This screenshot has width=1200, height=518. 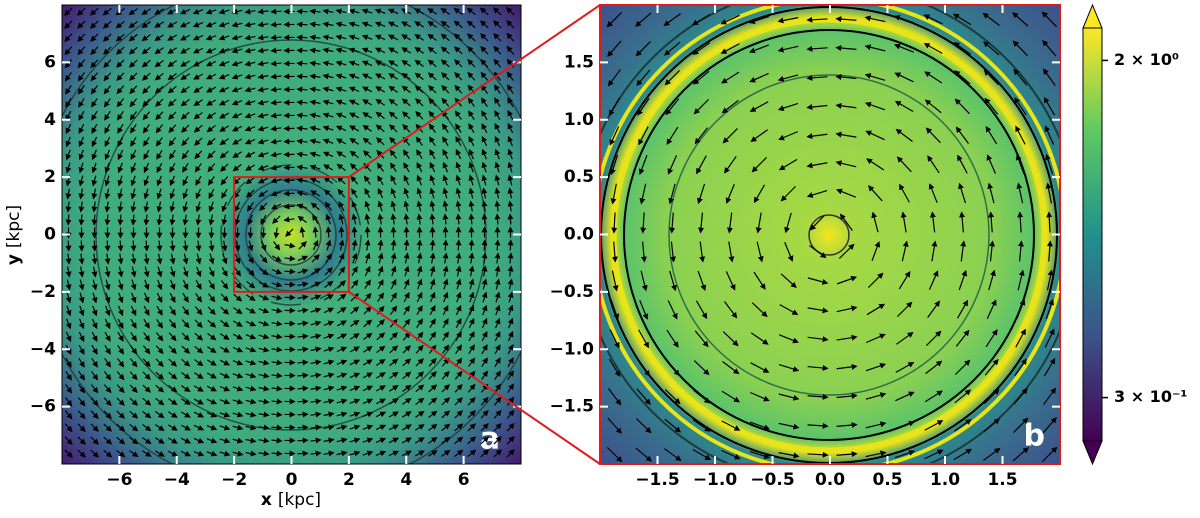 I want to click on x-axis-unit: [kpc], so click(x=299, y=500).